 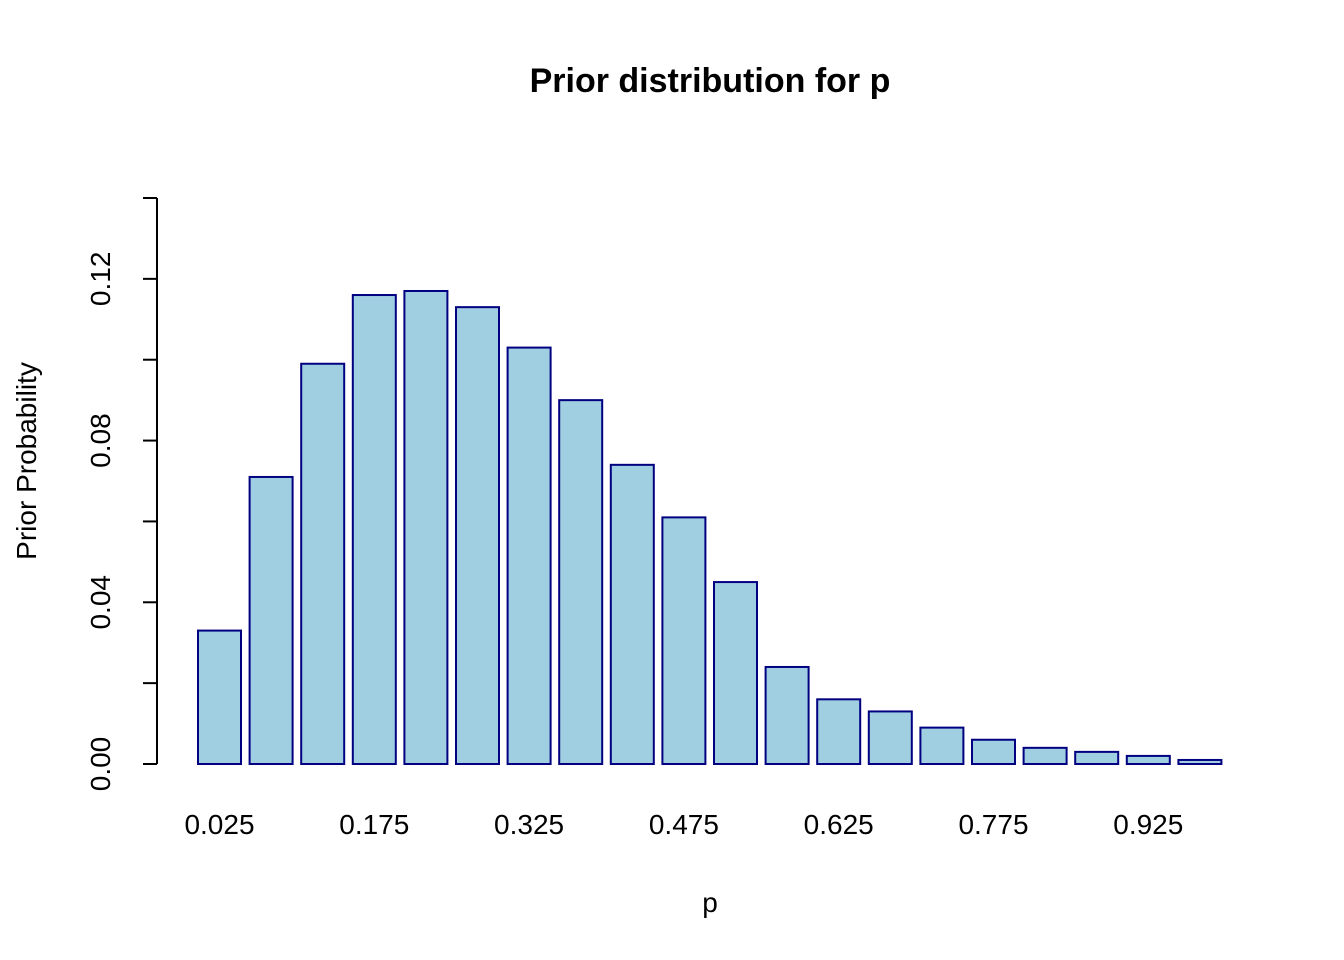 What do you see at coordinates (477, 535) in the screenshot?
I see `bar-0.275` at bounding box center [477, 535].